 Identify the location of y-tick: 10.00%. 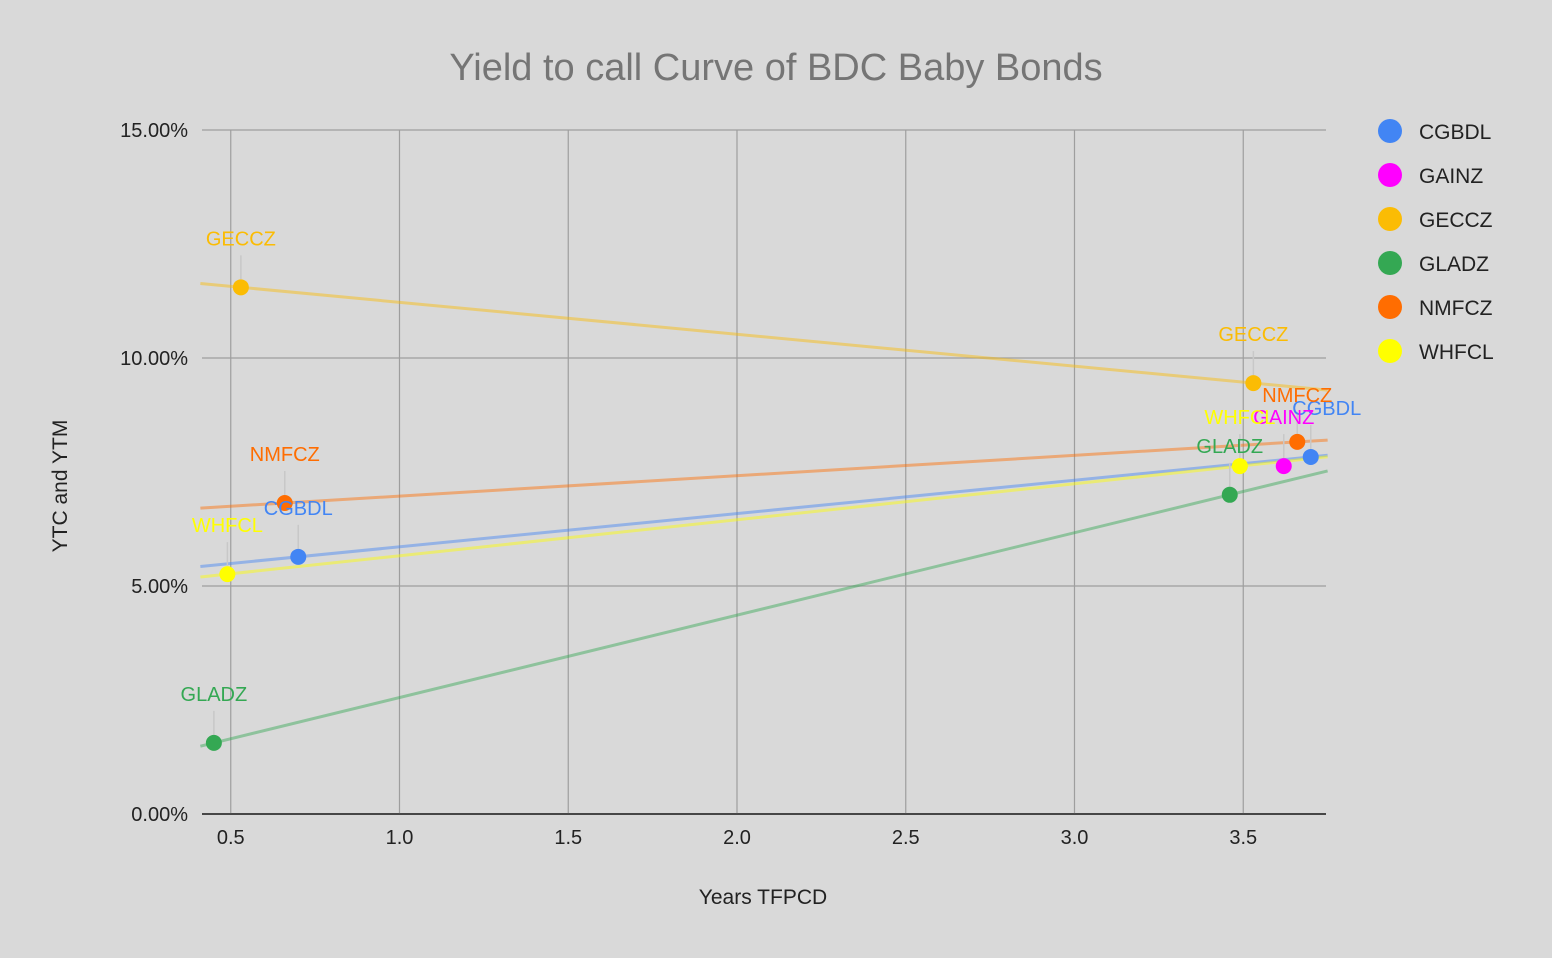
(154, 359).